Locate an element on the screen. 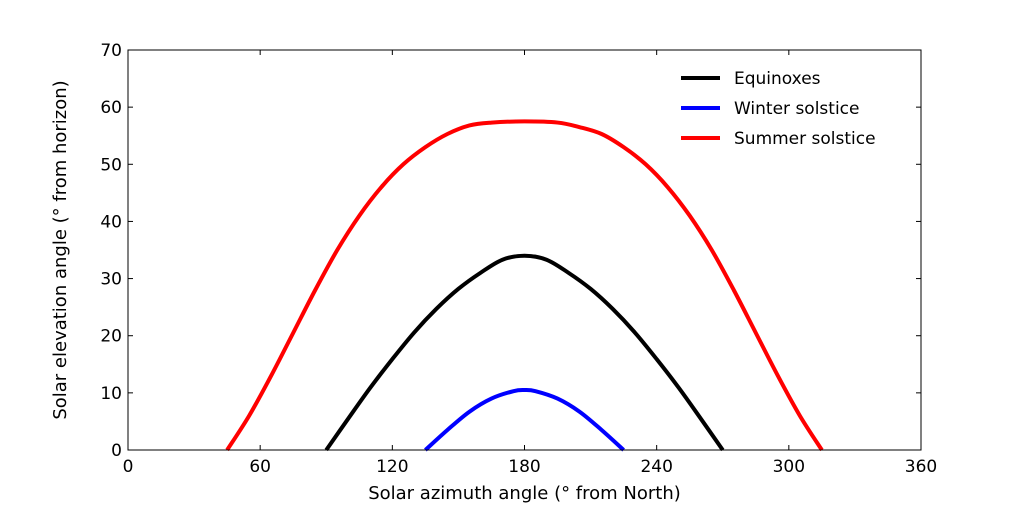 The width and height of the screenshot is (1024, 516). legend: Equinoxes Winter solstice Summer solstice is located at coordinates (778, 109).